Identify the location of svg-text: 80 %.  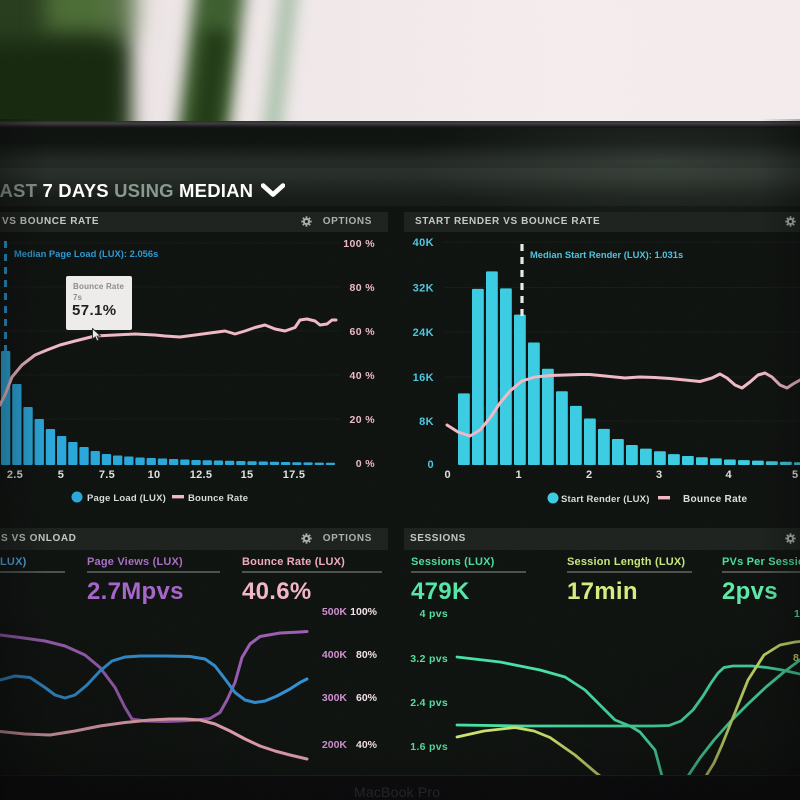
(362, 288).